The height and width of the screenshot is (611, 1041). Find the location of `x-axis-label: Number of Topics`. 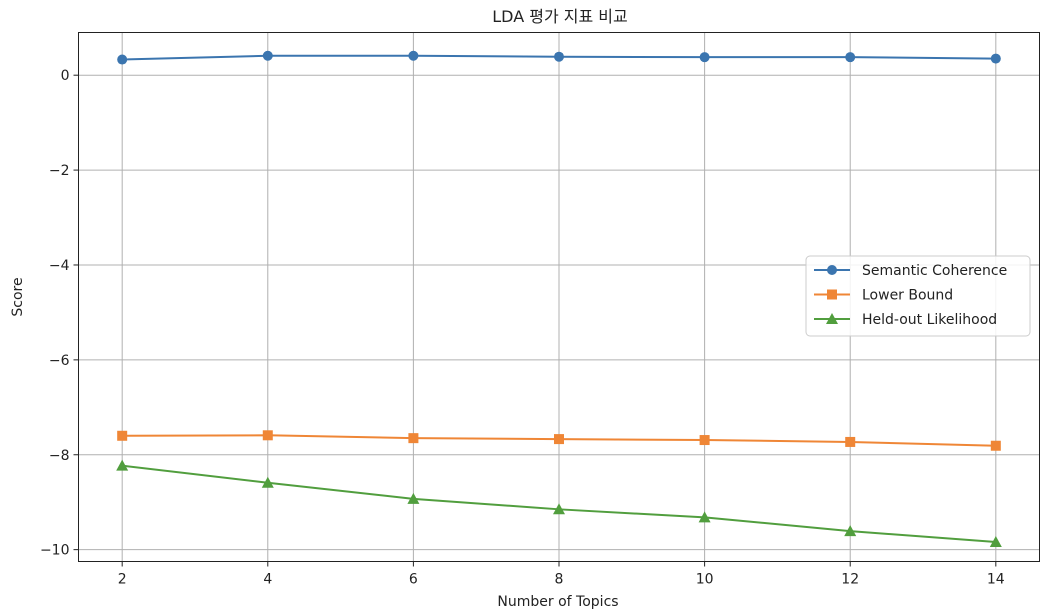

x-axis-label: Number of Topics is located at coordinates (557, 602).